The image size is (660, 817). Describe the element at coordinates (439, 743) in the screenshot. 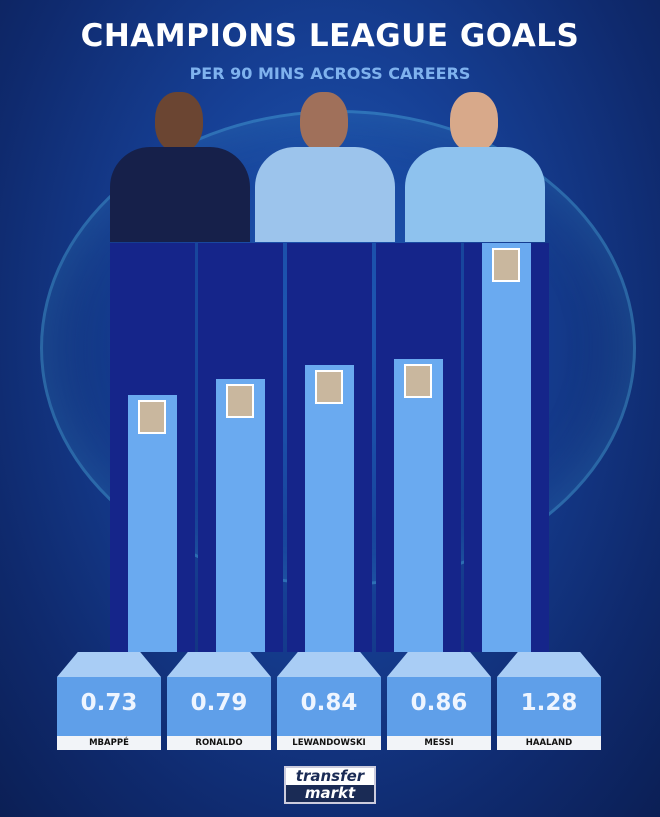

I see `category-label-messi: MESSI` at that location.